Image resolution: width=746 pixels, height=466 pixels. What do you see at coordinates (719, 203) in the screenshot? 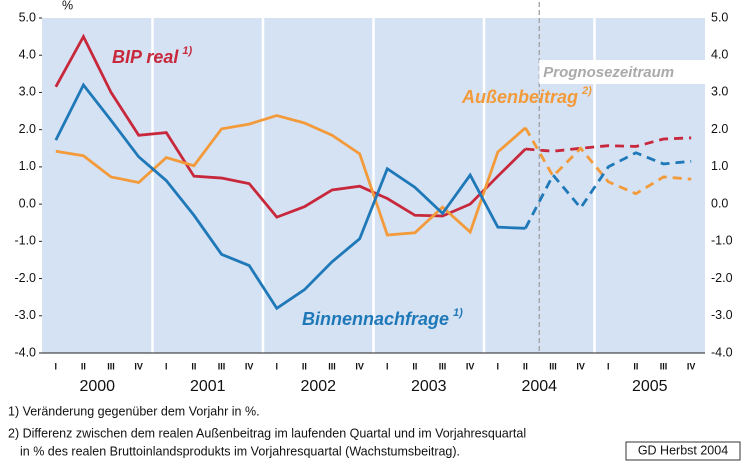
I see `y-tick-label-right: 0.0` at bounding box center [719, 203].